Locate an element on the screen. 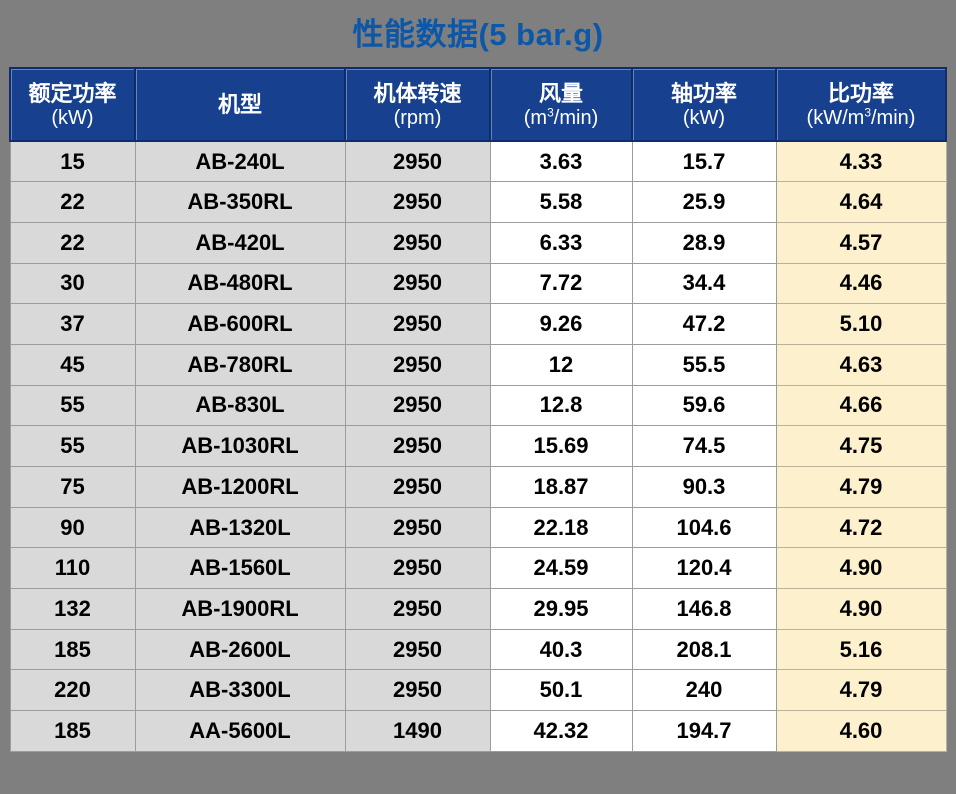 The image size is (956, 794). cell-model: AB-1320L is located at coordinates (240, 527).